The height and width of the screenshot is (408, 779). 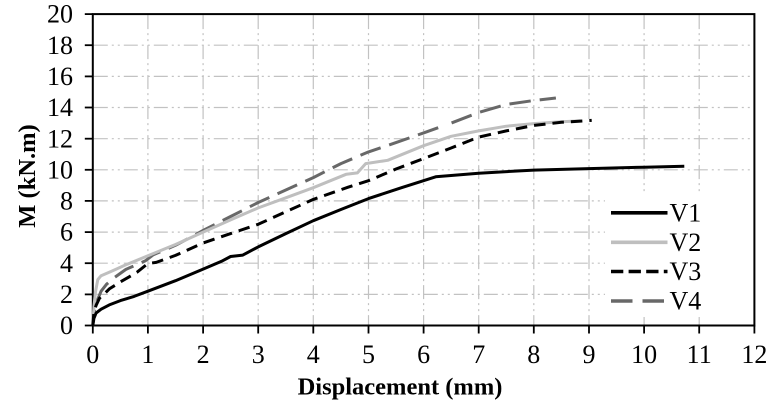 I want to click on svg-text: 9, so click(x=589, y=354).